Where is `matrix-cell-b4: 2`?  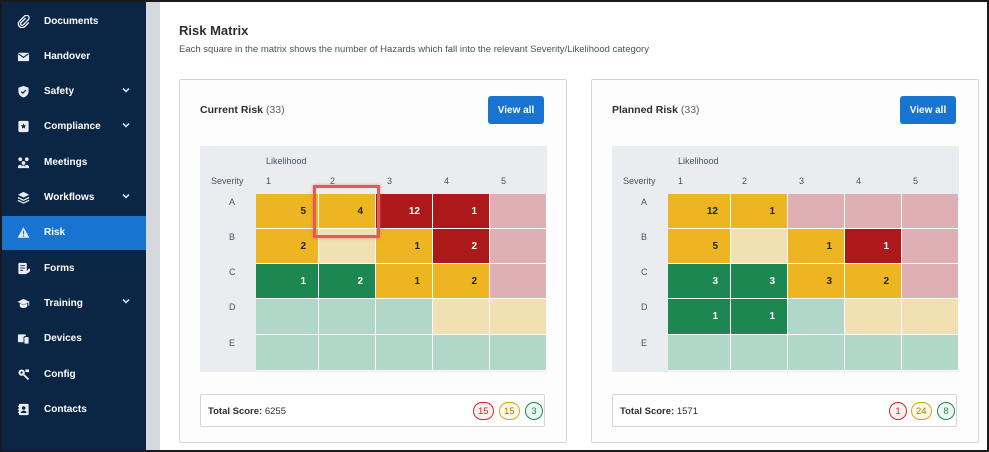
matrix-cell-b4: 2 is located at coordinates (461, 246).